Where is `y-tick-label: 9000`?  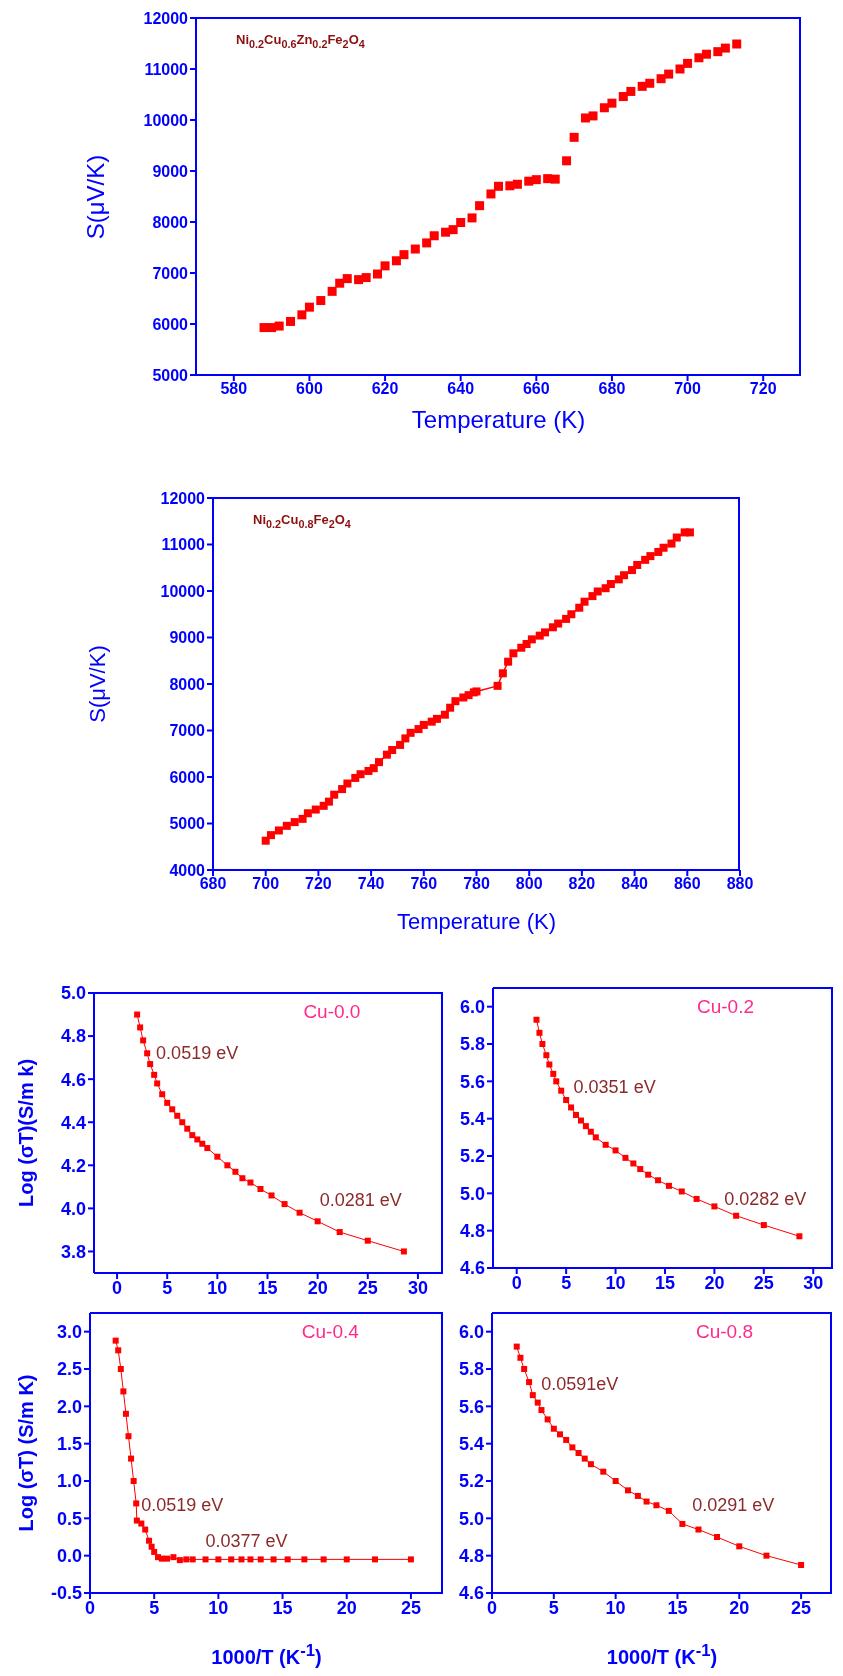
y-tick-label: 9000 is located at coordinates (170, 171).